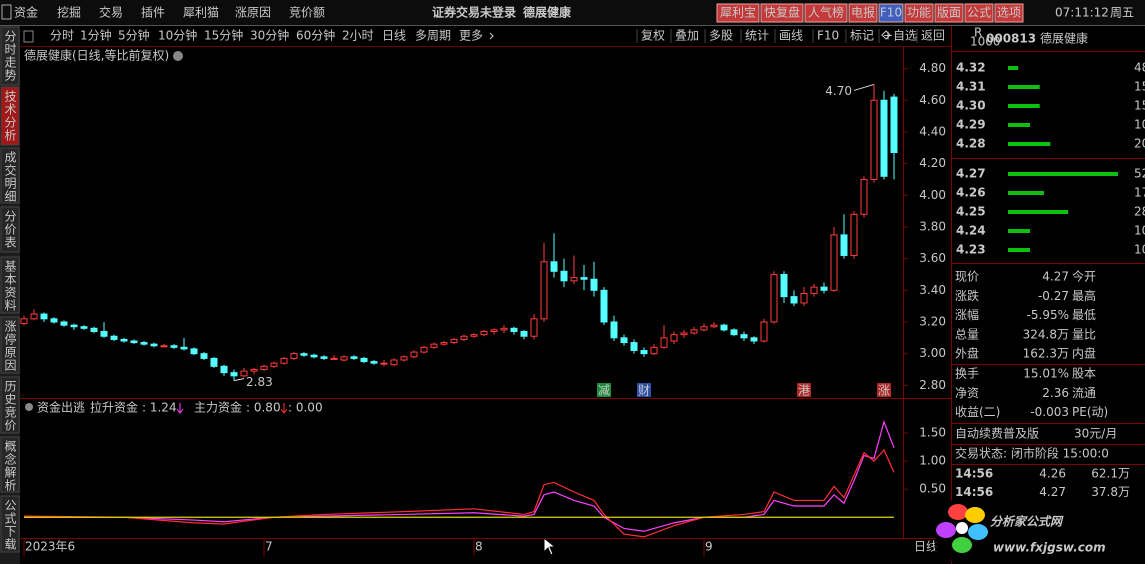 The width and height of the screenshot is (1145, 564). I want to click on menu-button-label: 公式, so click(979, 13).